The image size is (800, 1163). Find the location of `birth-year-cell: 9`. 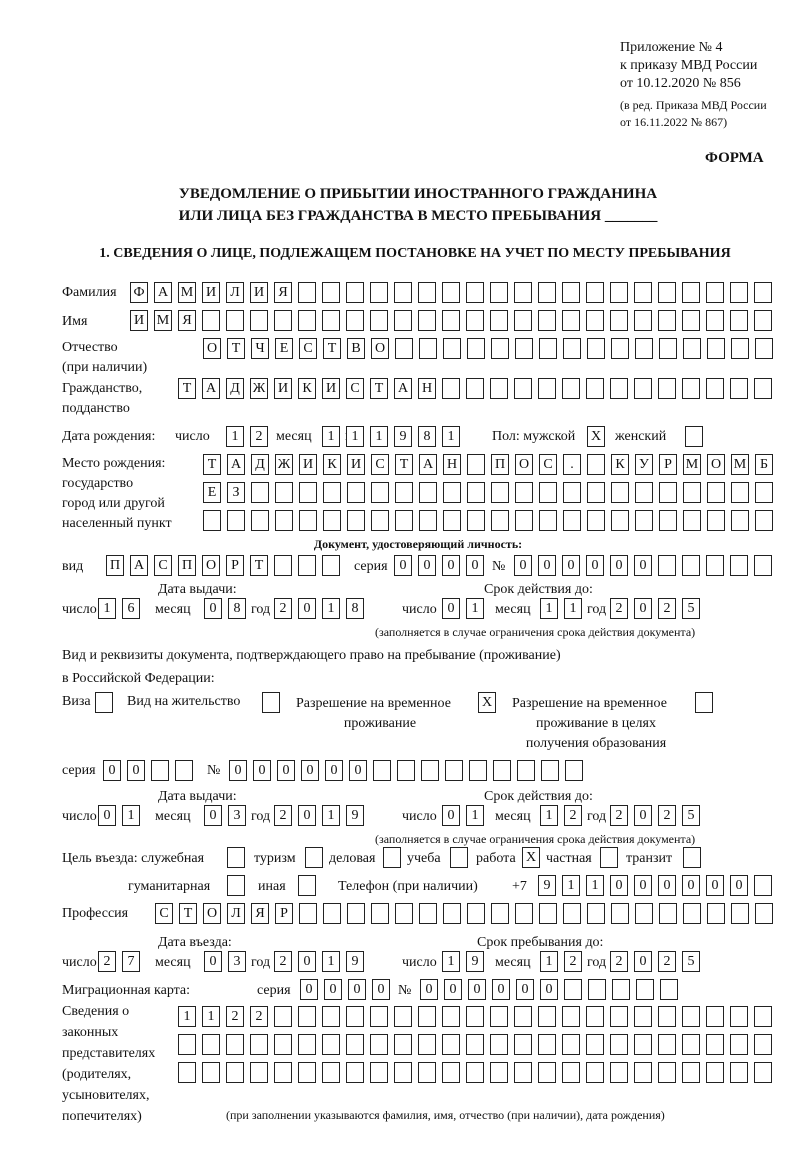

birth-year-cell: 9 is located at coordinates (403, 436).